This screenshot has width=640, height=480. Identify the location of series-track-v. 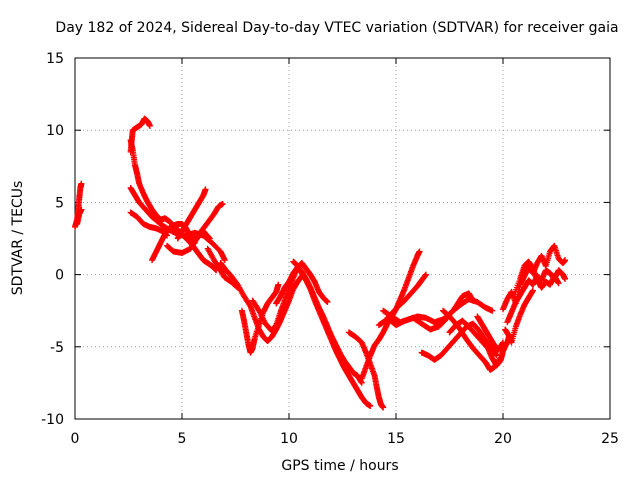
(459, 341).